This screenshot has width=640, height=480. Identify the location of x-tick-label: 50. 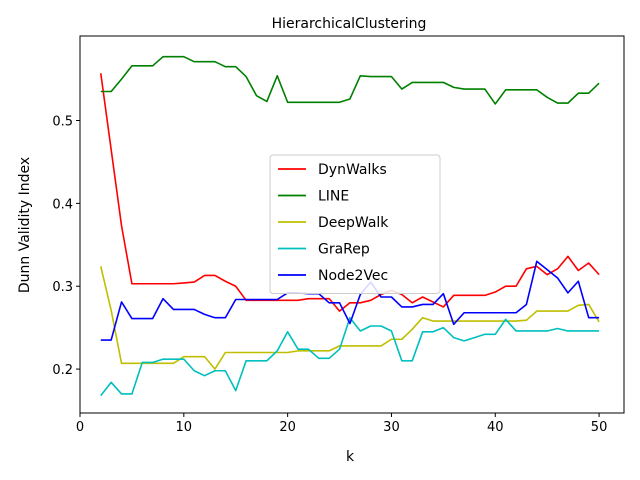
(599, 427).